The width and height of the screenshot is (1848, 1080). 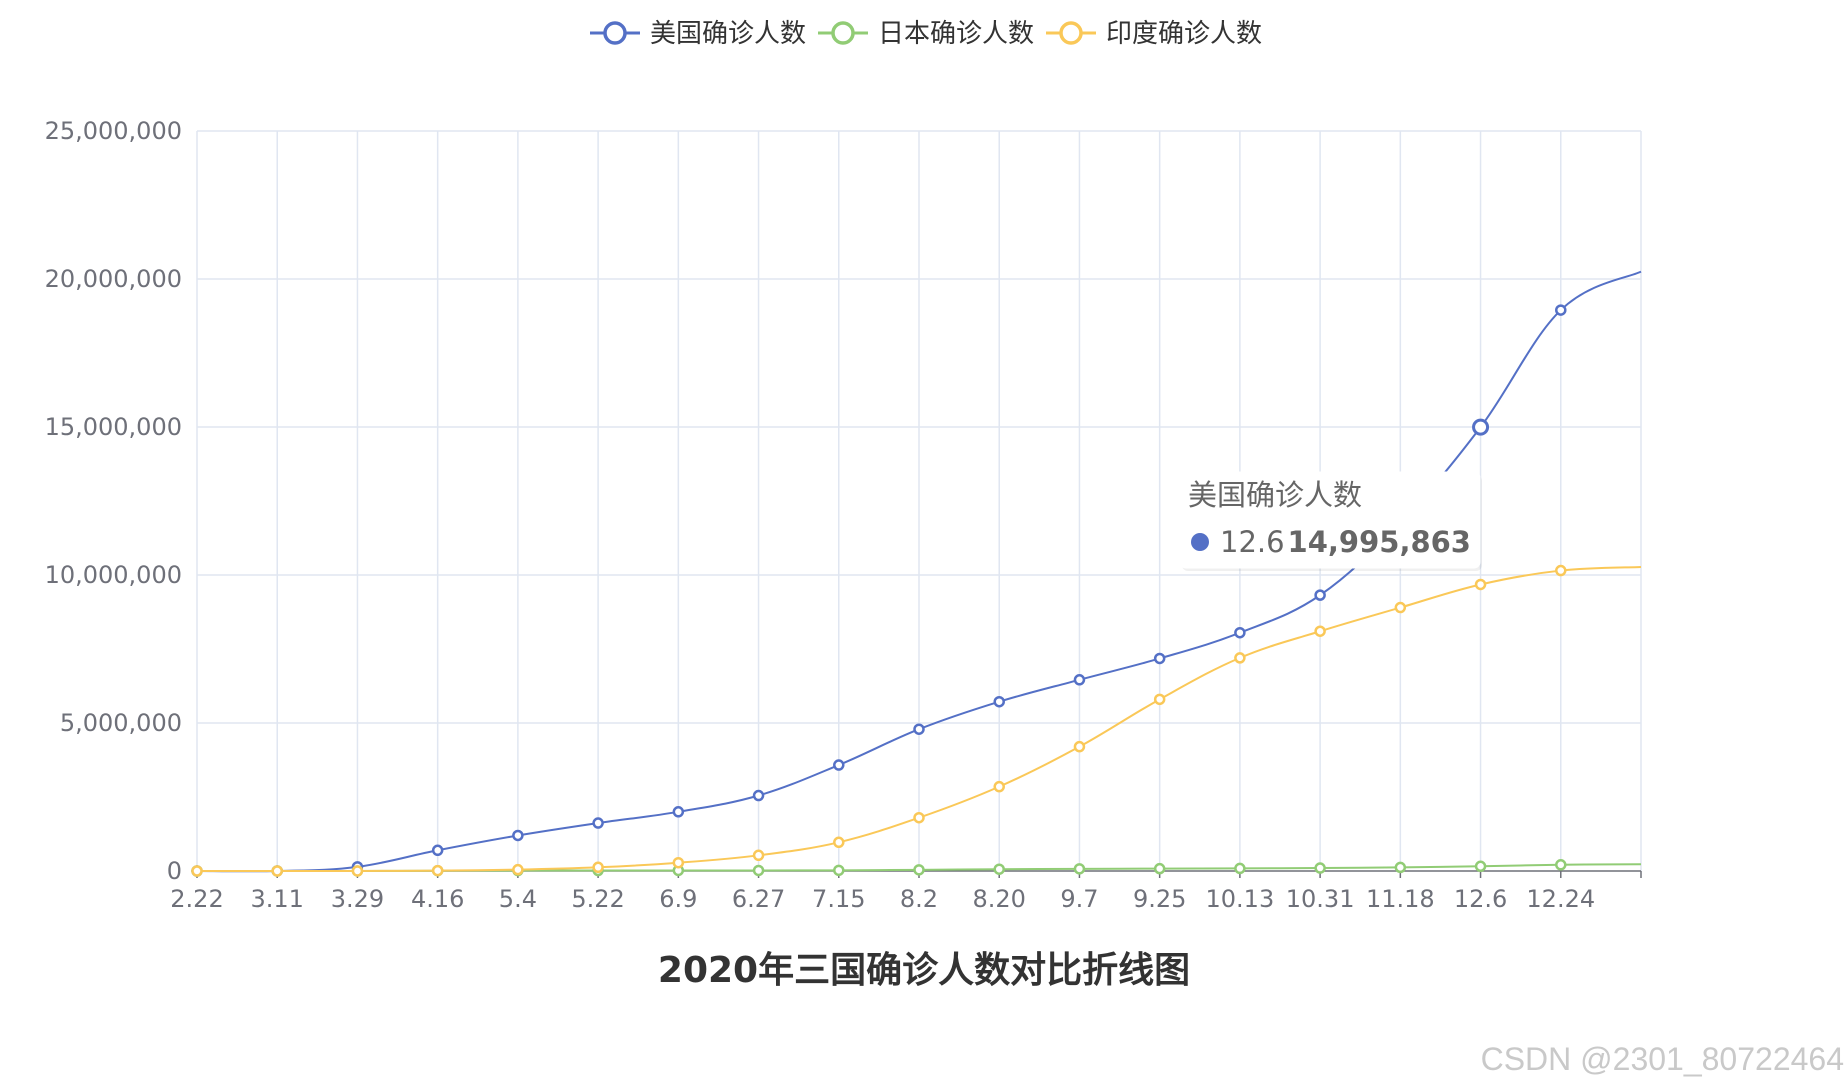 What do you see at coordinates (1400, 899) in the screenshot?
I see `x-tick-label: 11.18` at bounding box center [1400, 899].